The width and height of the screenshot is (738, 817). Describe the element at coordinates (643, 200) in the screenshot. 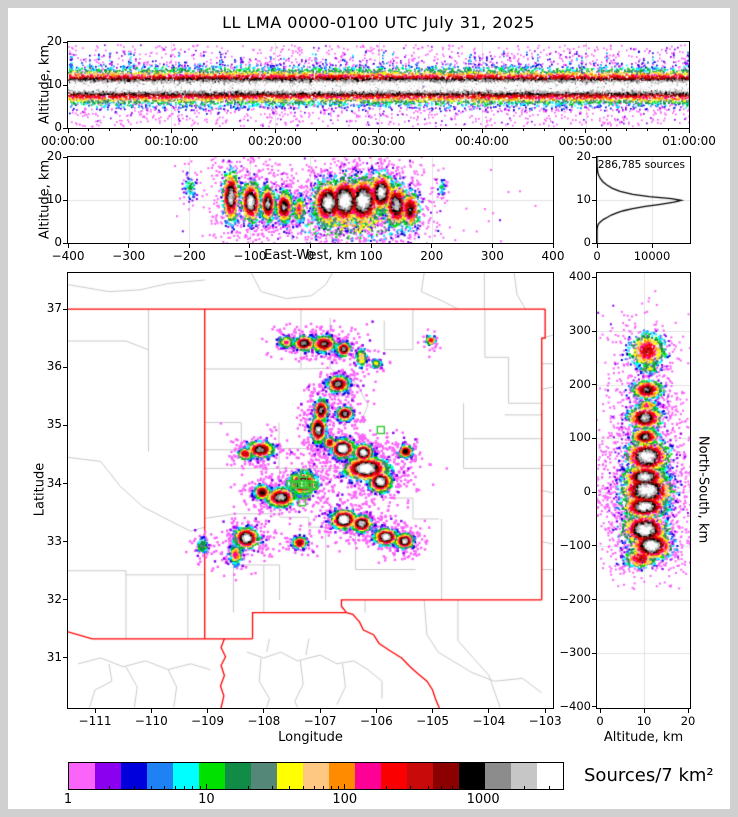

I see `altitude-histogram-panel` at that location.